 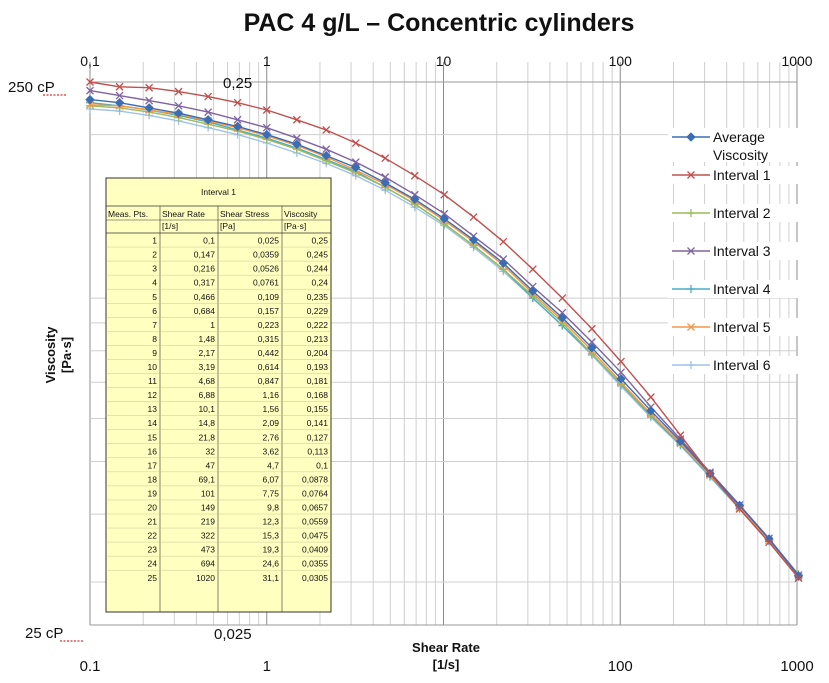 I want to click on table-cell: 3, so click(x=154, y=269).